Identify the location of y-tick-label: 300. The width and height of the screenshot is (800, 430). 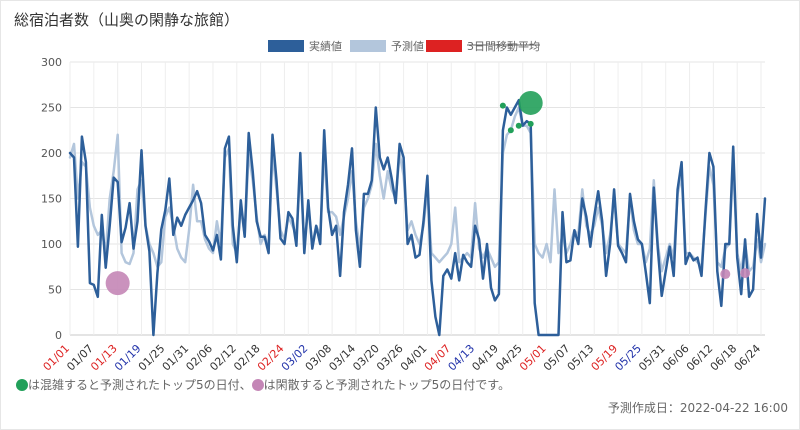
(51, 62).